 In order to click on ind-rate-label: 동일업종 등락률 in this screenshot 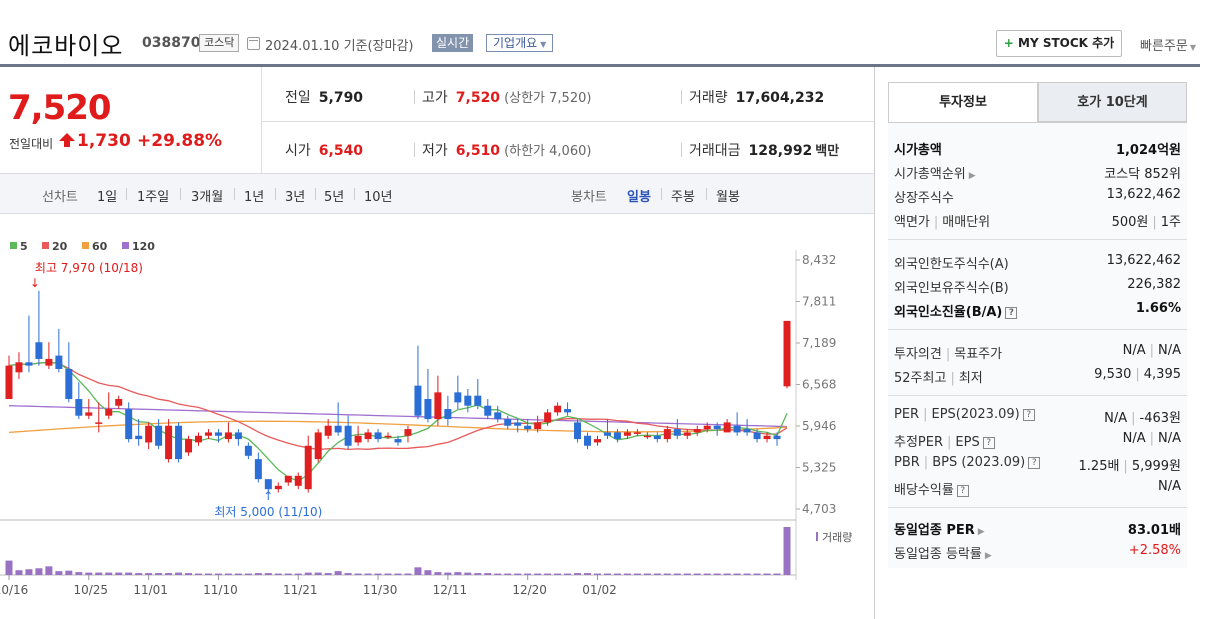, I will do `click(938, 554)`.